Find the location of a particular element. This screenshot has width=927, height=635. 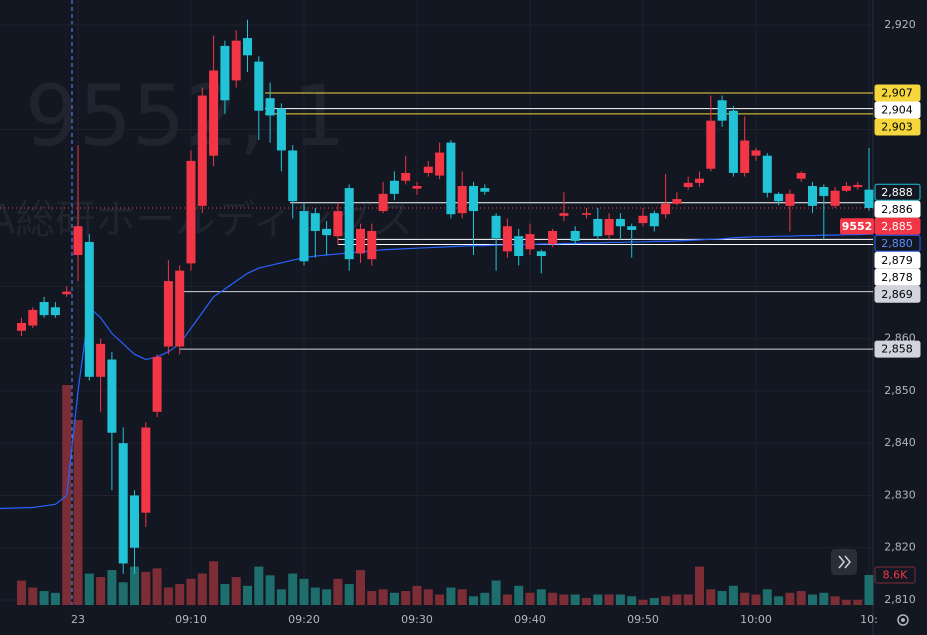

volume-label-box is located at coordinates (895, 575).